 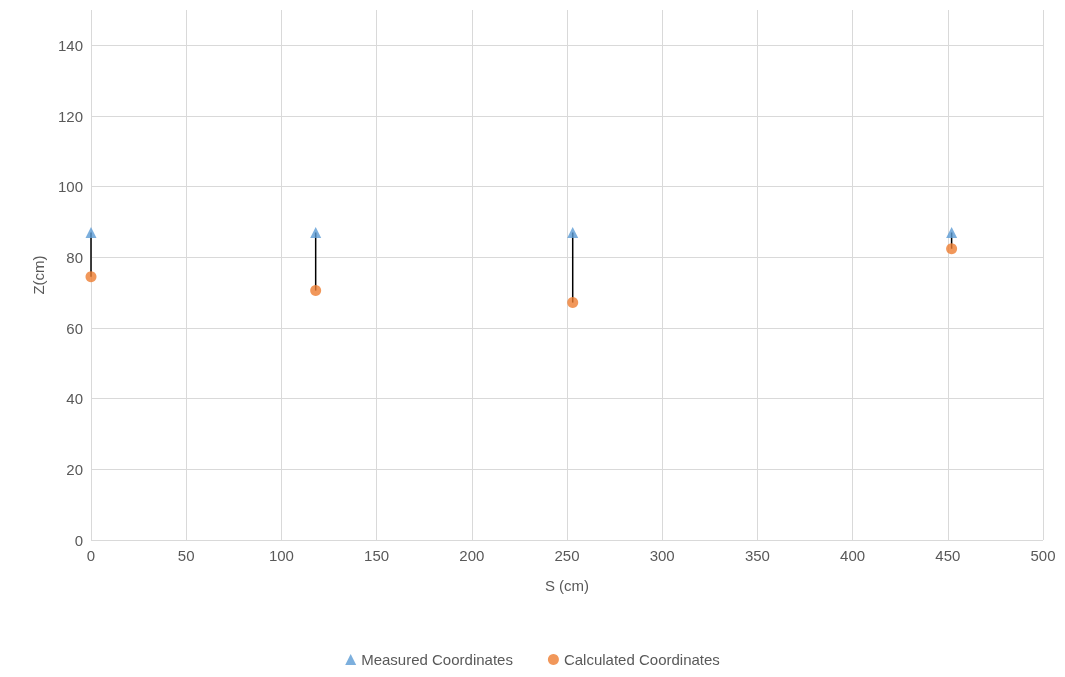 I want to click on x-tick-label: 250, so click(x=567, y=555).